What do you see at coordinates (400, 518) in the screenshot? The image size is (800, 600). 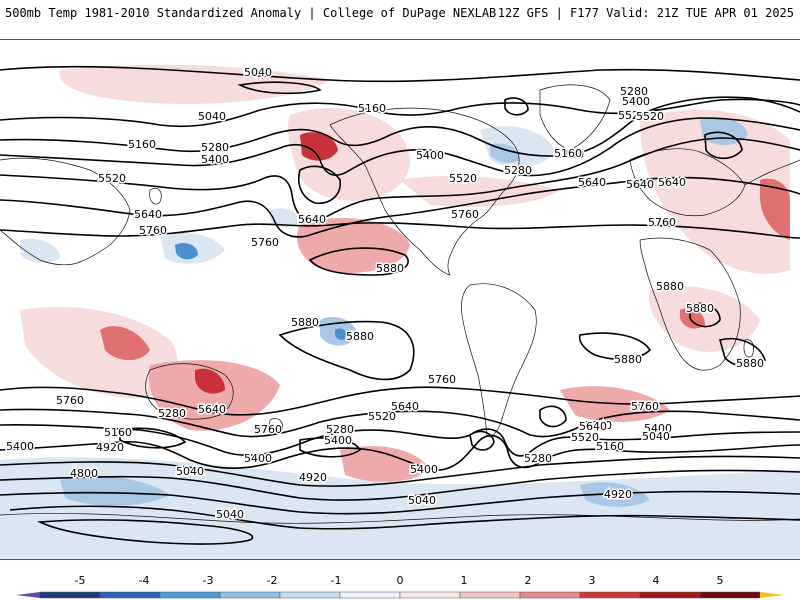 I see `antarctica-coast` at bounding box center [400, 518].